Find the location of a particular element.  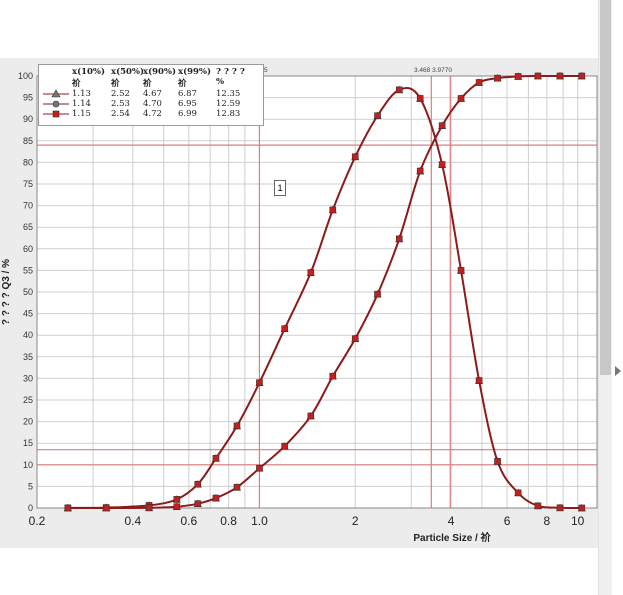

x-axis-label: Particle Size / 祄 is located at coordinates (452, 537).